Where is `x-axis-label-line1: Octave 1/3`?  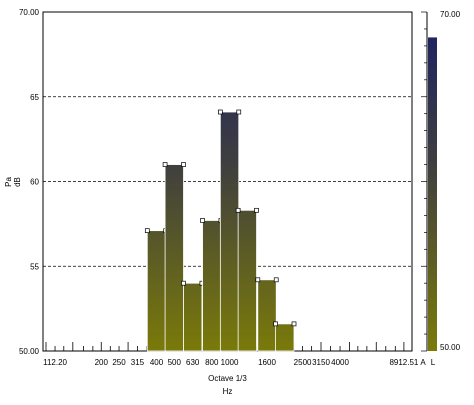
x-axis-label-line1: Octave 1/3 is located at coordinates (227, 378).